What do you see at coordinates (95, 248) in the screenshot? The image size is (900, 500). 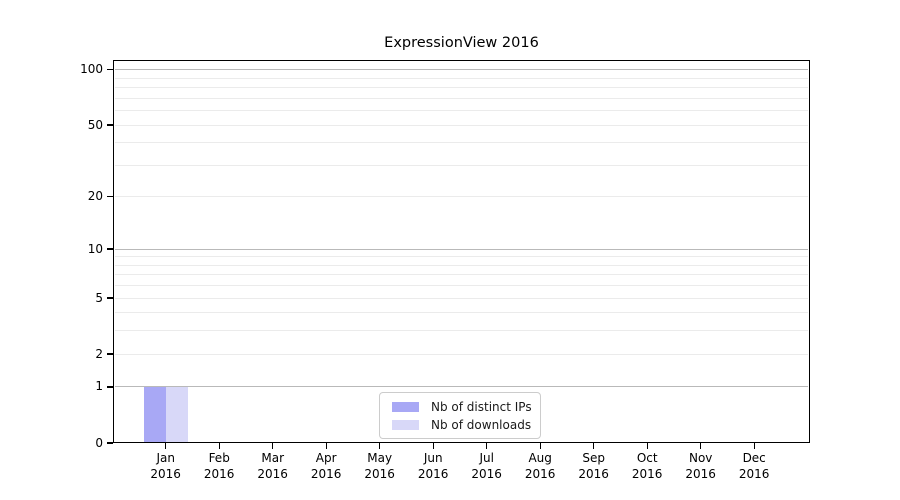 I see `y-tick-label: 10` at bounding box center [95, 248].